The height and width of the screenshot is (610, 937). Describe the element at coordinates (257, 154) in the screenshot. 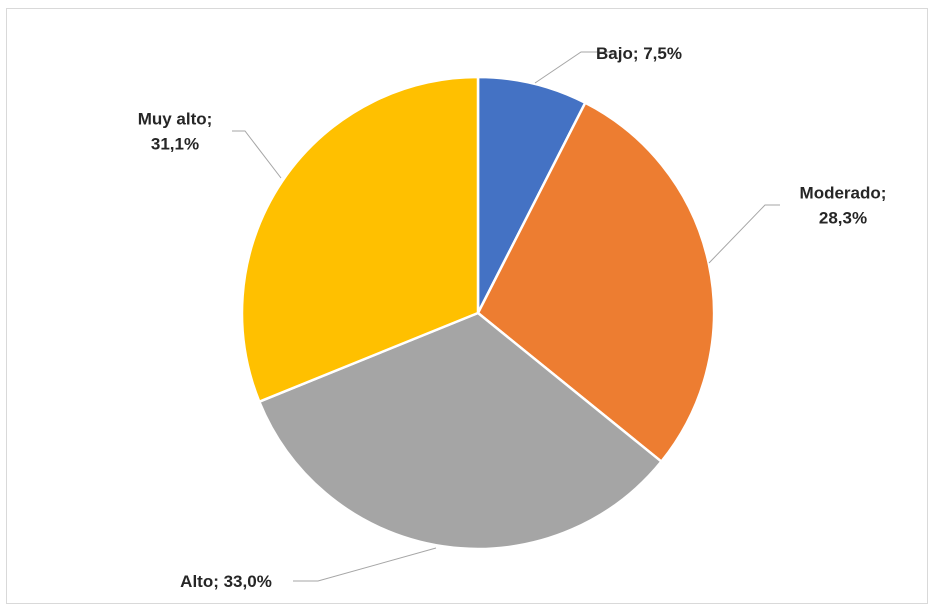

I see `leader-line-muy-alto` at that location.